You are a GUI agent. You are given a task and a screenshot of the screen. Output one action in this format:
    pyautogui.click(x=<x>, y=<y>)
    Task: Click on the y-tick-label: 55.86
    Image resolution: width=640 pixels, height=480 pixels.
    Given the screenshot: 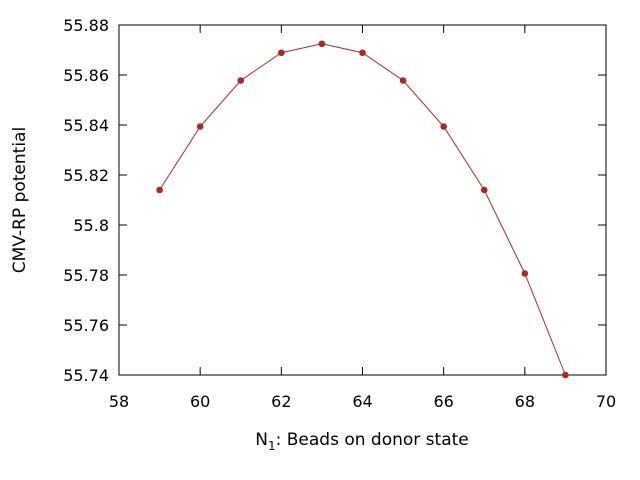 What is the action you would take?
    pyautogui.click(x=86, y=75)
    